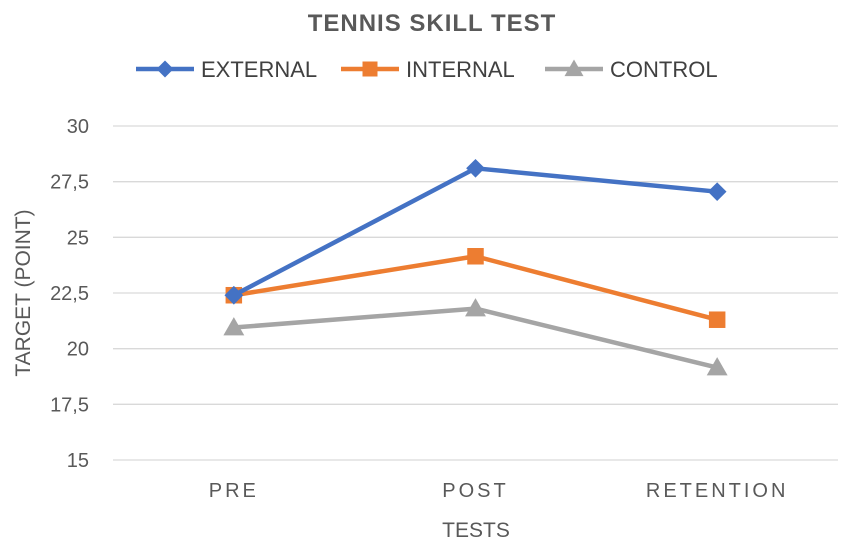 The width and height of the screenshot is (851, 545). I want to click on legend-item-internal: INTERNAL, so click(428, 69).